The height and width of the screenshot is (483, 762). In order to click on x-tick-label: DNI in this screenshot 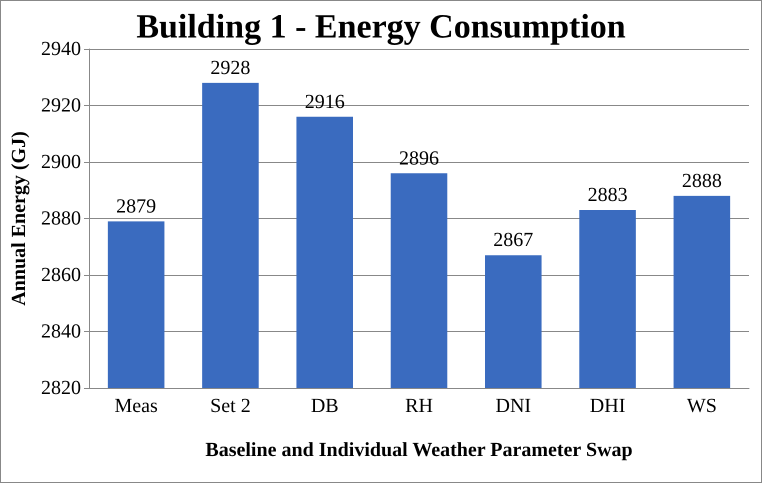, I will do `click(514, 406)`.